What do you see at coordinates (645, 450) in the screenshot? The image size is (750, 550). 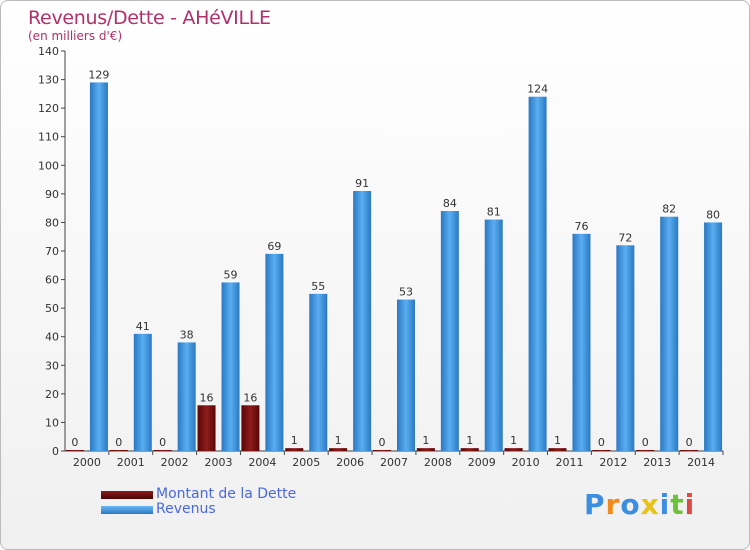 I see `bar-dette-2013` at bounding box center [645, 450].